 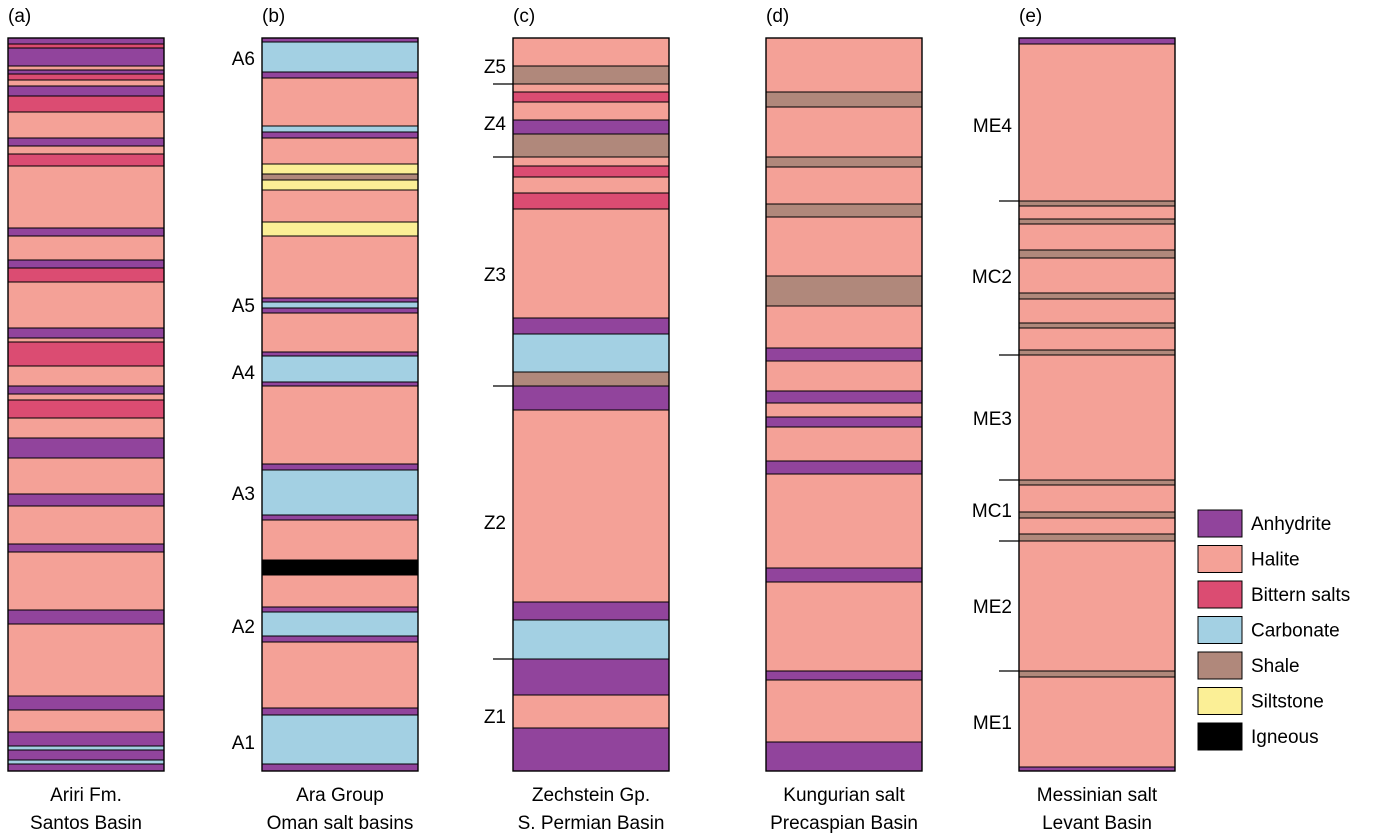 What do you see at coordinates (1097, 823) in the screenshot?
I see `caption-basin: Levant Basin` at bounding box center [1097, 823].